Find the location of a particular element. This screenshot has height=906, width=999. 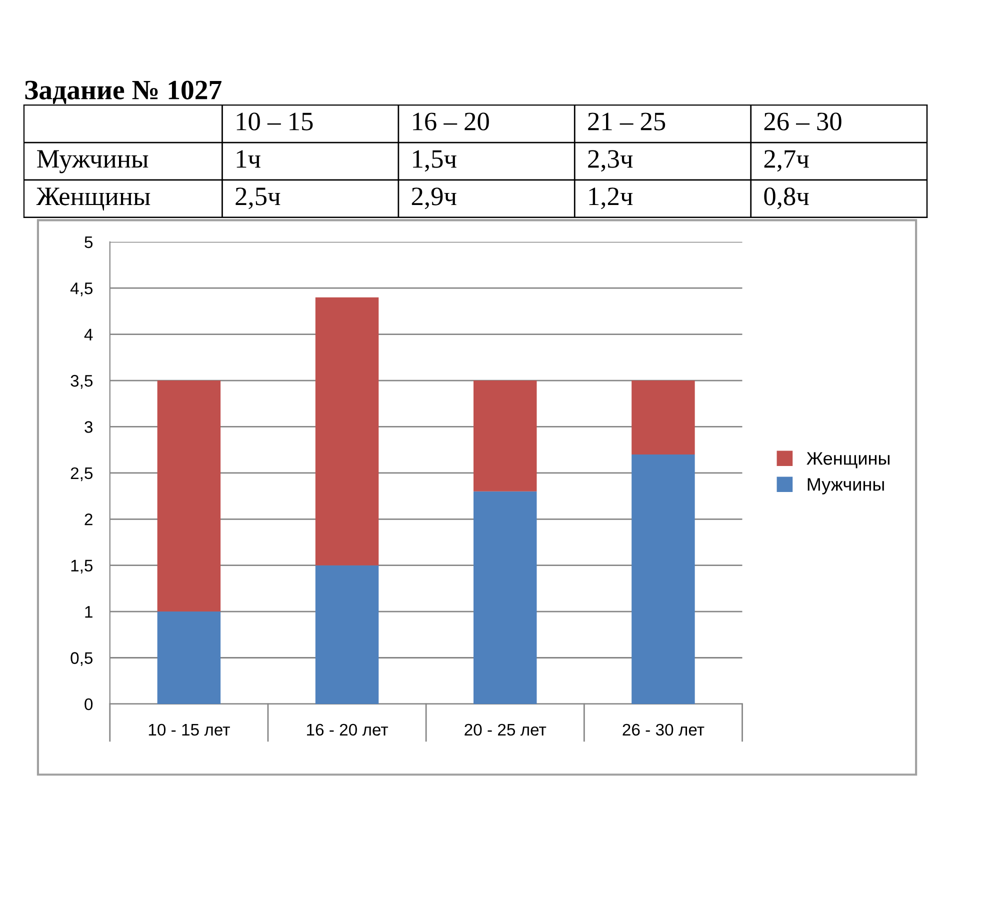

x-tick-label: 16 - 20 лет is located at coordinates (347, 730).